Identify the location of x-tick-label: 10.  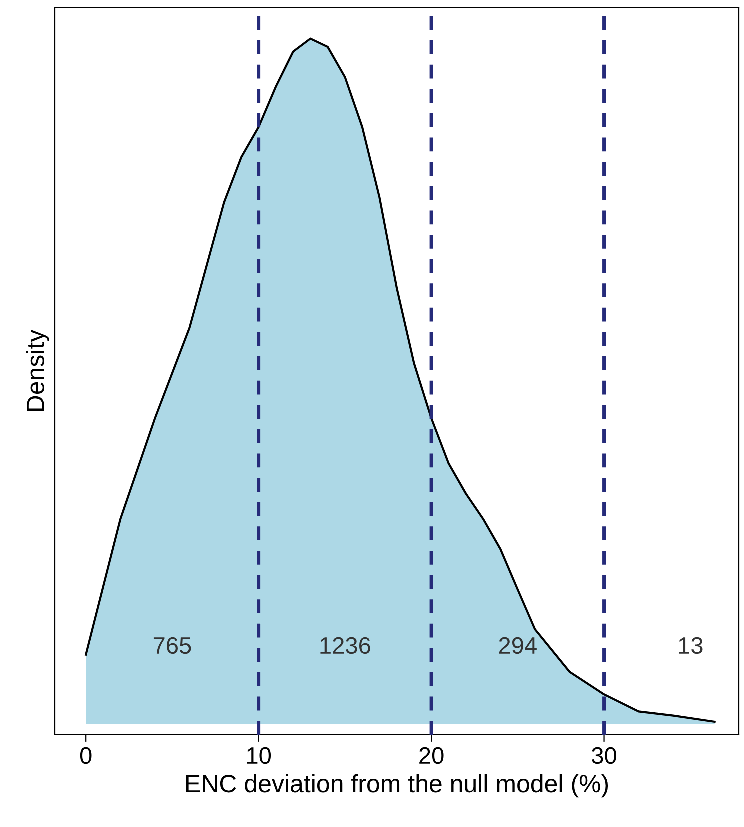
(259, 755).